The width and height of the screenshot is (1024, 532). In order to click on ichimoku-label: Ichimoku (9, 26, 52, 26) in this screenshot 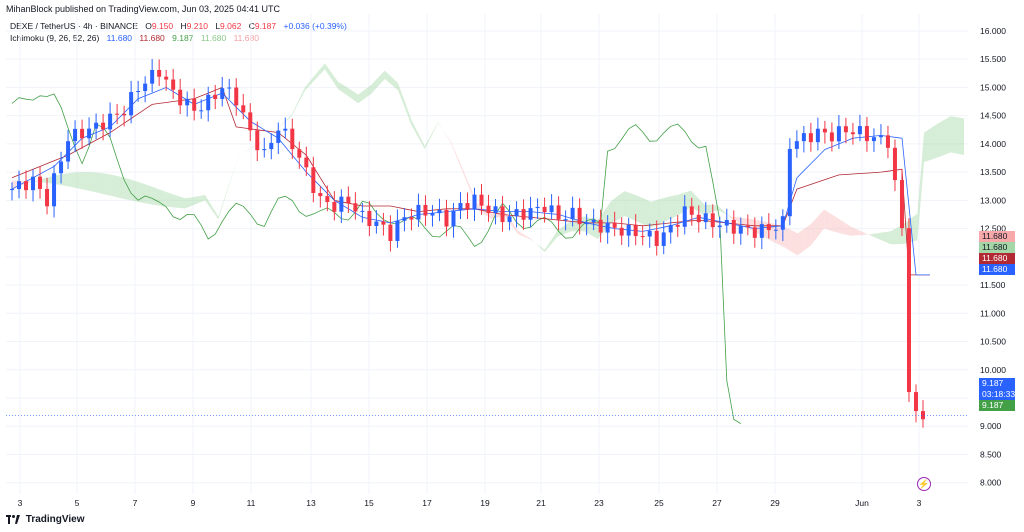, I will do `click(55, 38)`.